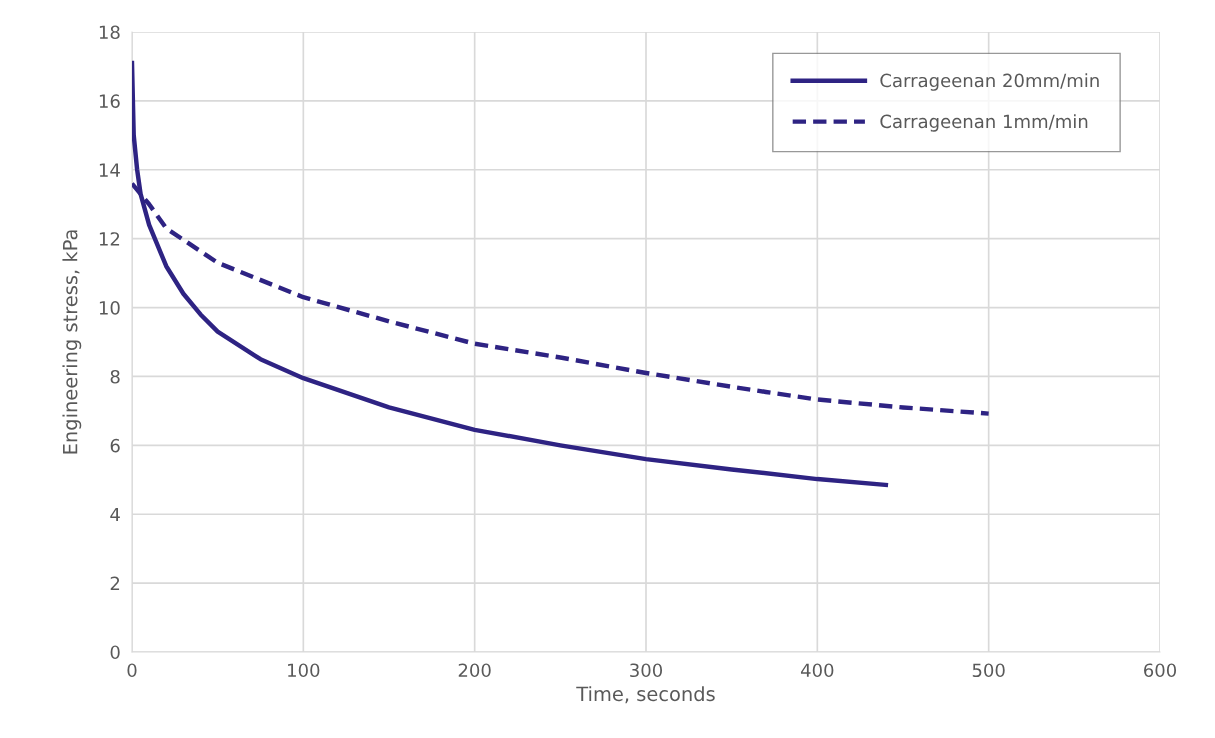 Image resolution: width=1215 pixels, height=738 pixels. Describe the element at coordinates (1160, 670) in the screenshot. I see `x-tick-label: 600` at that location.